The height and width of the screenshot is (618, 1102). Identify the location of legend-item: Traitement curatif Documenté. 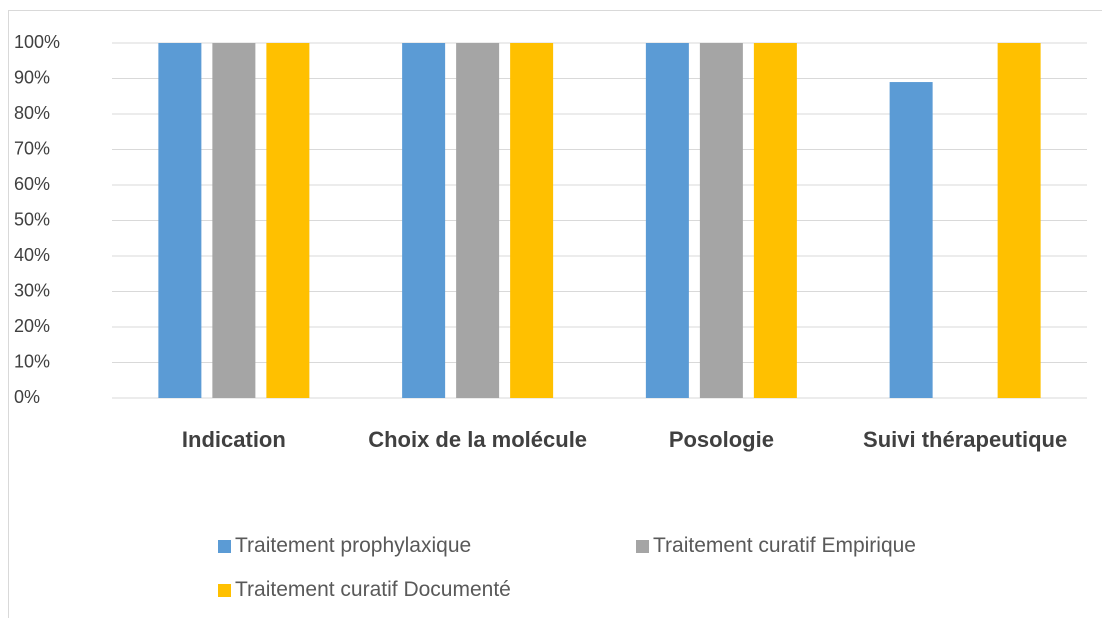
(364, 590).